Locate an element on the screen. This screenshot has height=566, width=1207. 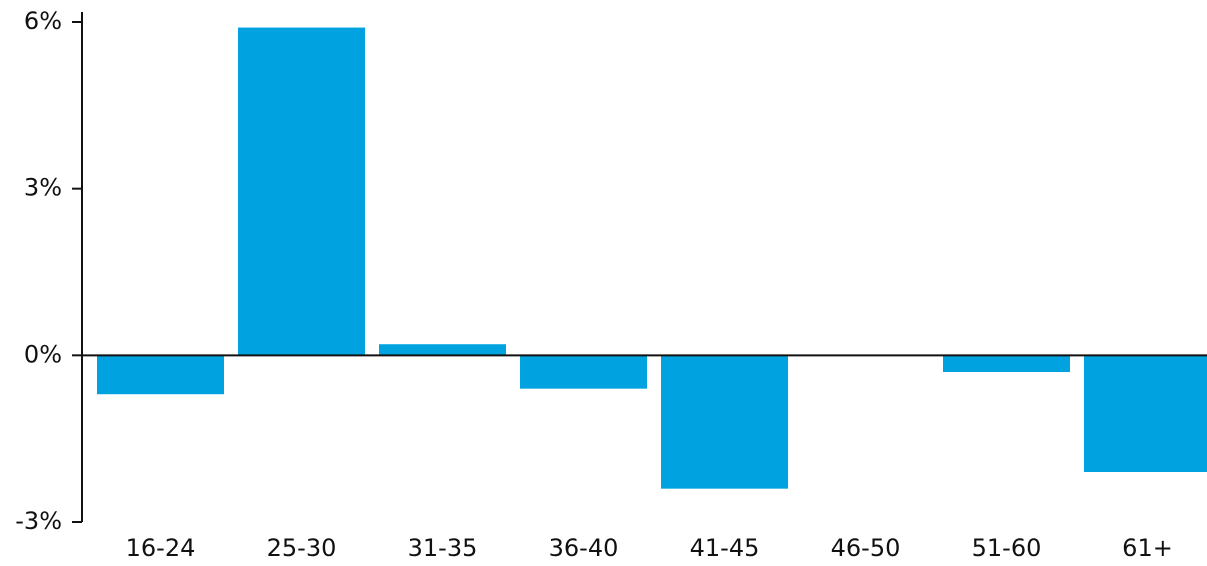
y-tick-label: 3% is located at coordinates (43, 188).